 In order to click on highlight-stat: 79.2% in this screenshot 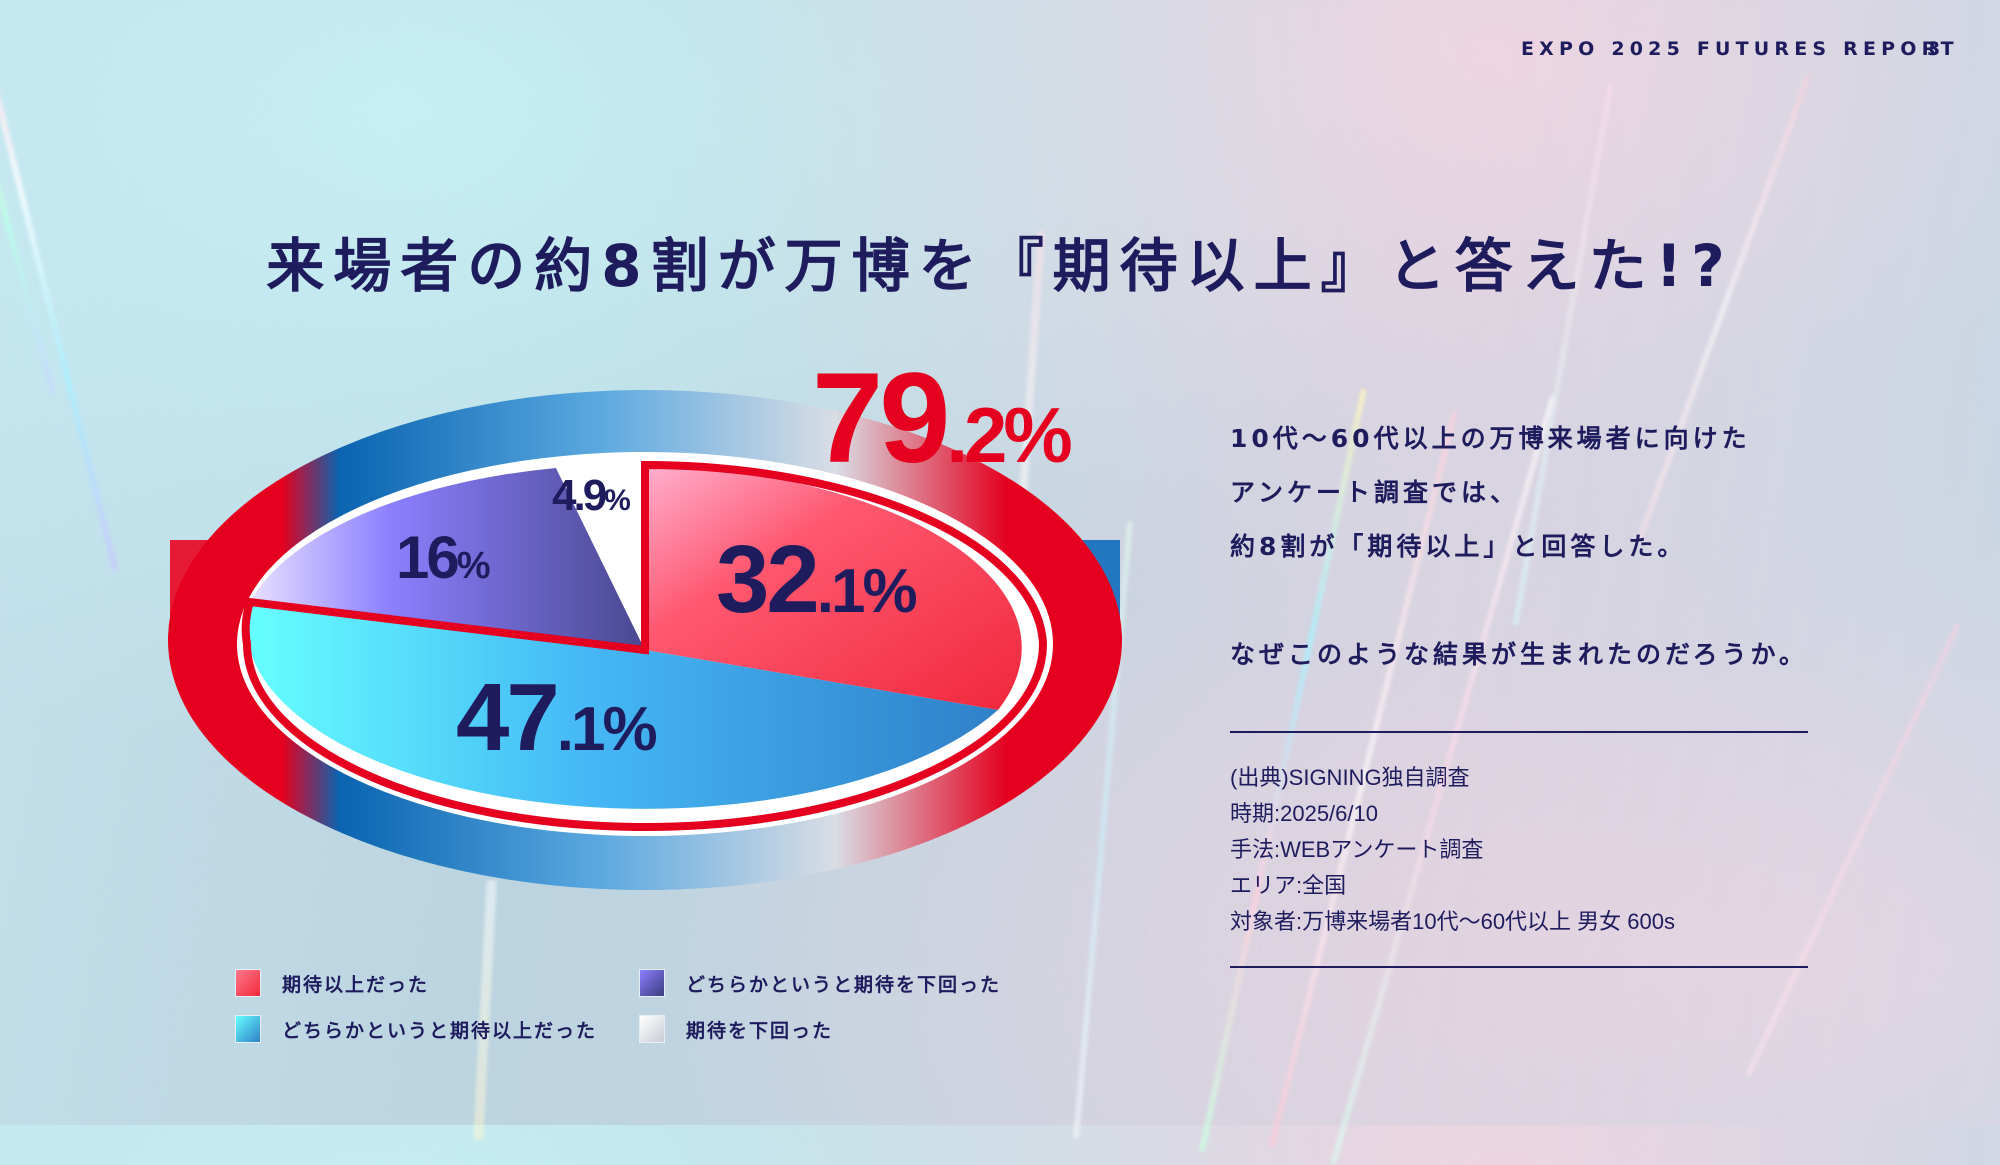, I will do `click(942, 419)`.